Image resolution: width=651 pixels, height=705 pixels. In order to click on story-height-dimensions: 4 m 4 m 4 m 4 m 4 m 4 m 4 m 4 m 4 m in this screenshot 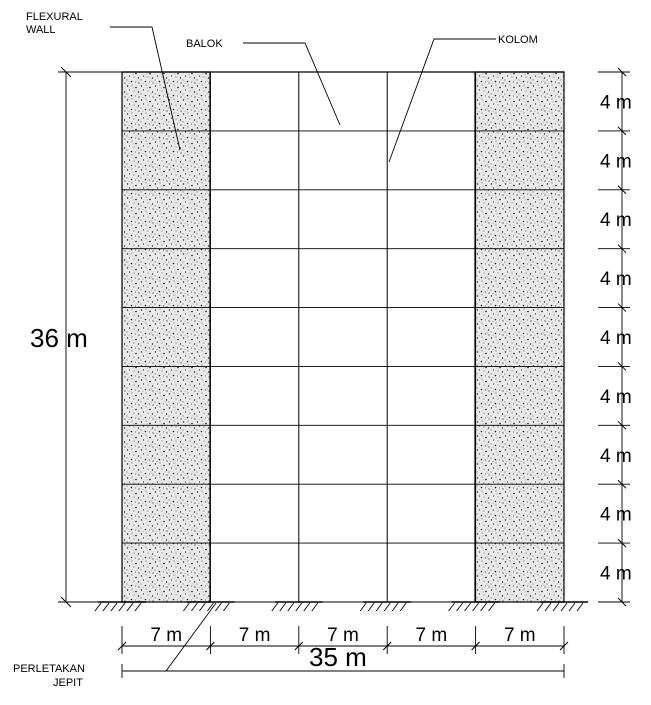, I will do `click(615, 337)`.